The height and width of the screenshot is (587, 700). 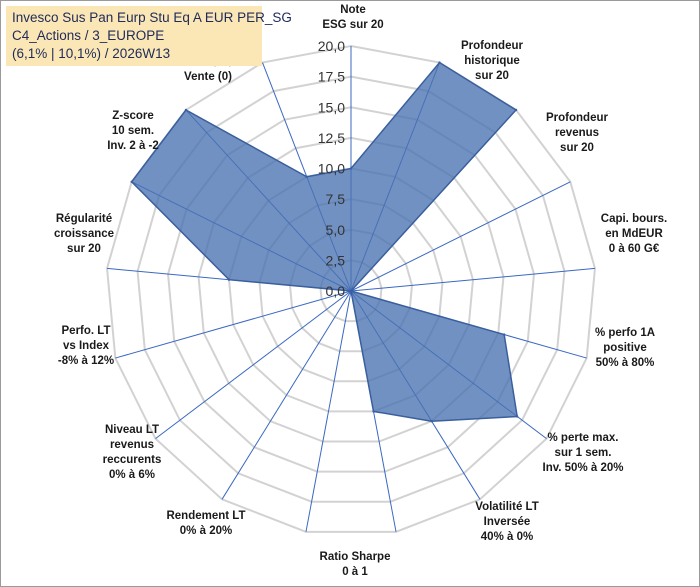 I want to click on tick-label: 12,5, so click(x=331, y=138).